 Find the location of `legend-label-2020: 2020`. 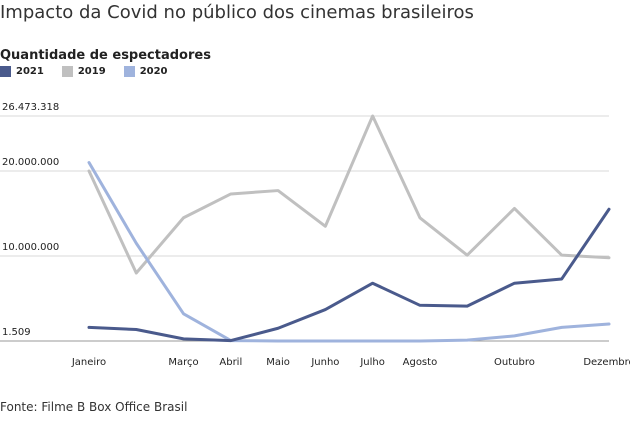

legend-label-2020: 2020 is located at coordinates (153, 71).